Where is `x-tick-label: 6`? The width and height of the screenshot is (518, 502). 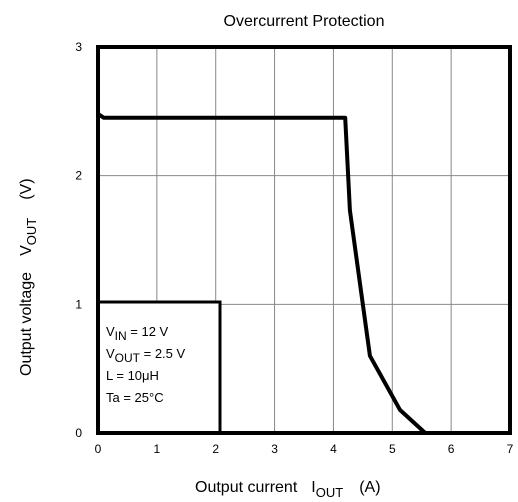 x-tick-label: 6 is located at coordinates (451, 449).